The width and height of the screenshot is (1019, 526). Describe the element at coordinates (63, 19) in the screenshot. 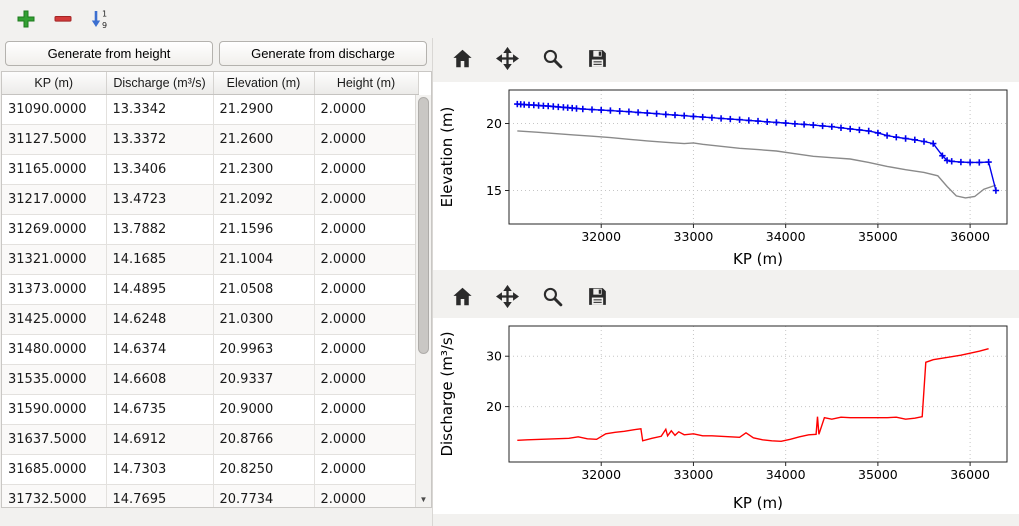

I see `remove-row-button` at that location.